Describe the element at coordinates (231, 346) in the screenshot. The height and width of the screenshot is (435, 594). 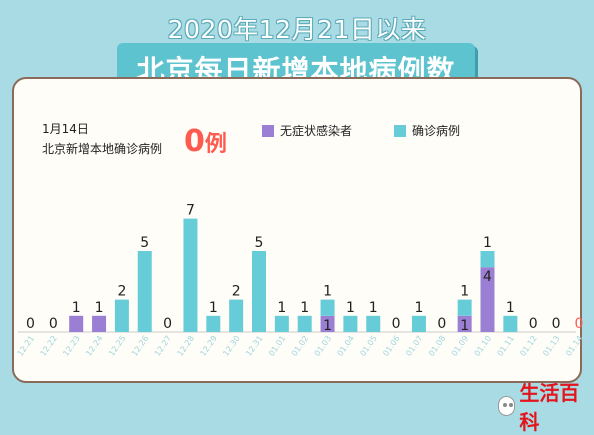
I see `x-tick-label: 12.30` at that location.